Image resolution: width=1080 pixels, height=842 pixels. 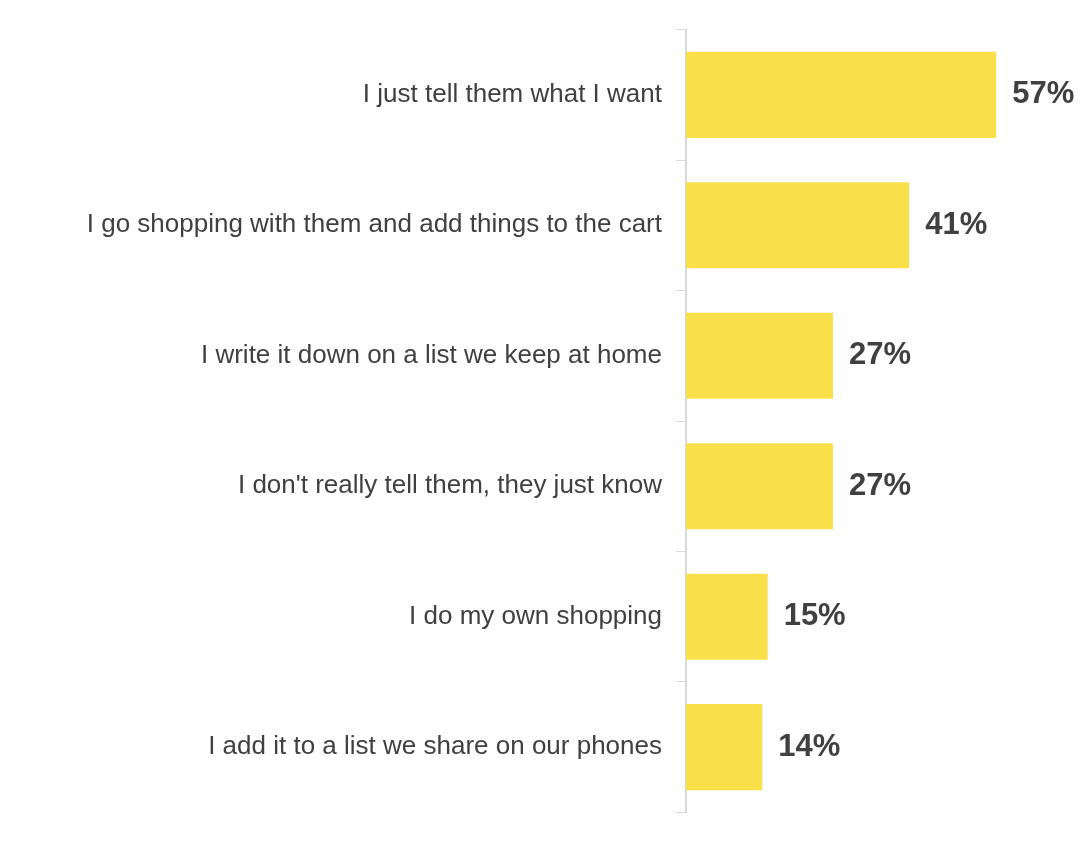 I want to click on y-tick-label: I add it to a list we share on our phones, so click(x=435, y=745).